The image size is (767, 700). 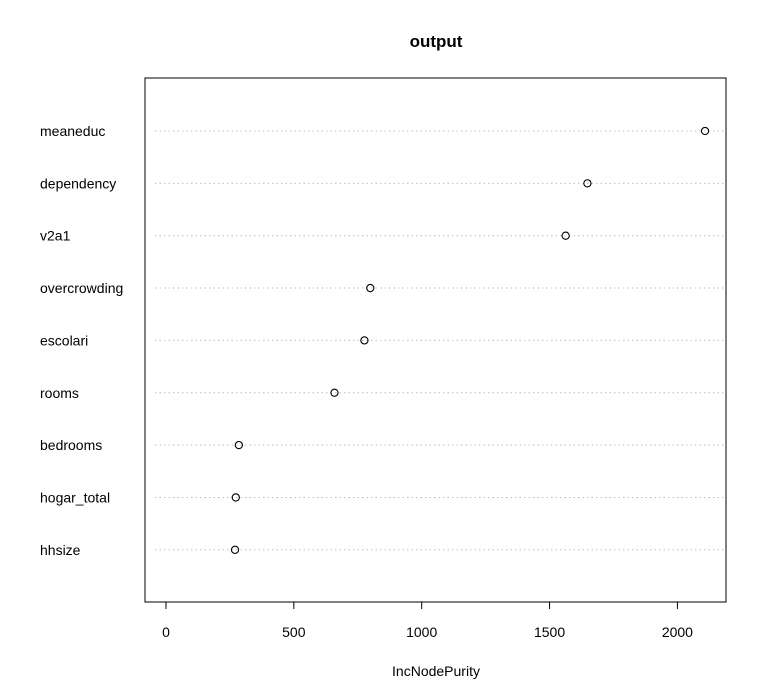 I want to click on category-label: v2a1, so click(x=55, y=236).